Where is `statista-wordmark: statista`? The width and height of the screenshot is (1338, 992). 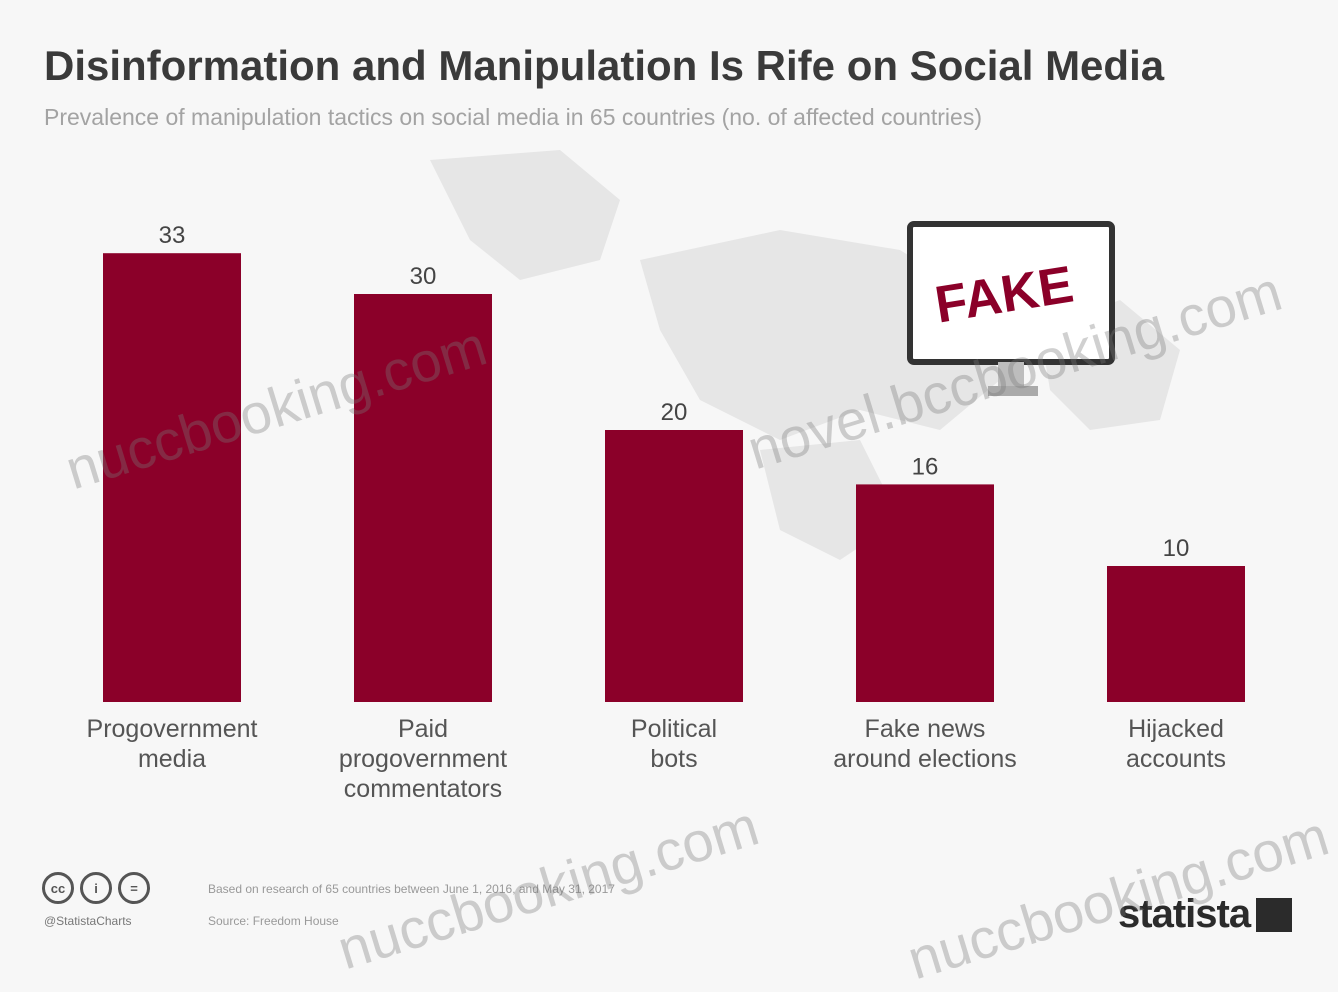 statista-wordmark: statista is located at coordinates (1184, 914).